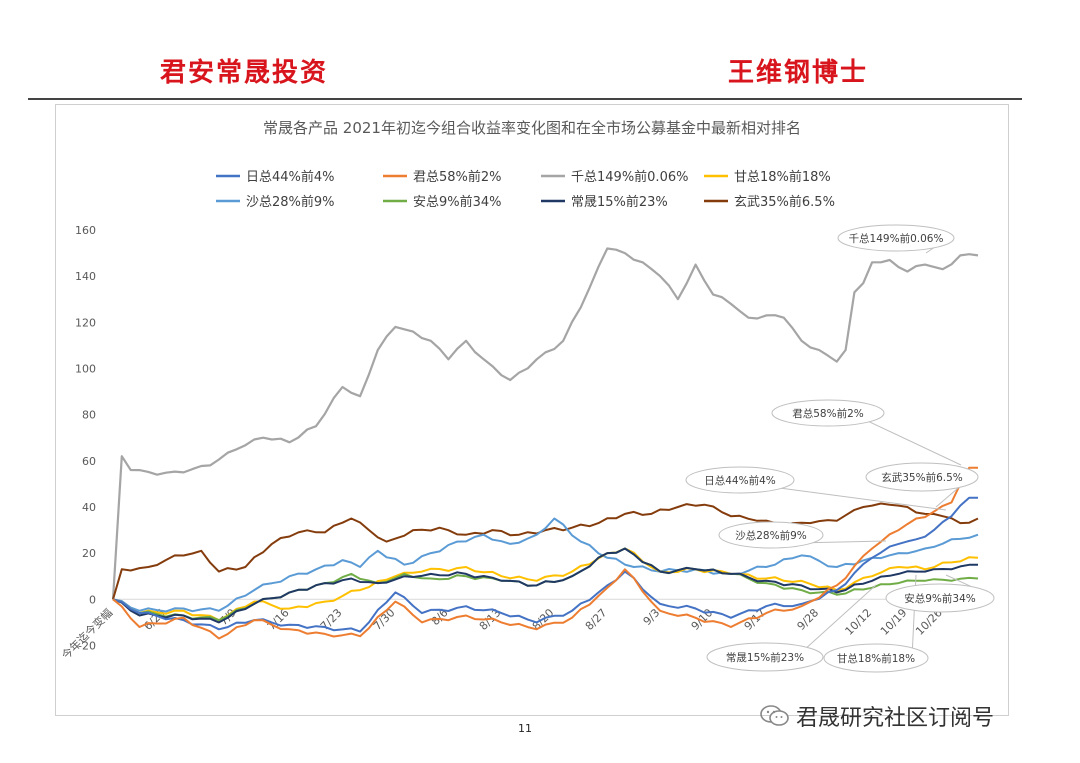 The width and height of the screenshot is (1080, 763). I want to click on series-line-沙总, so click(545, 565).